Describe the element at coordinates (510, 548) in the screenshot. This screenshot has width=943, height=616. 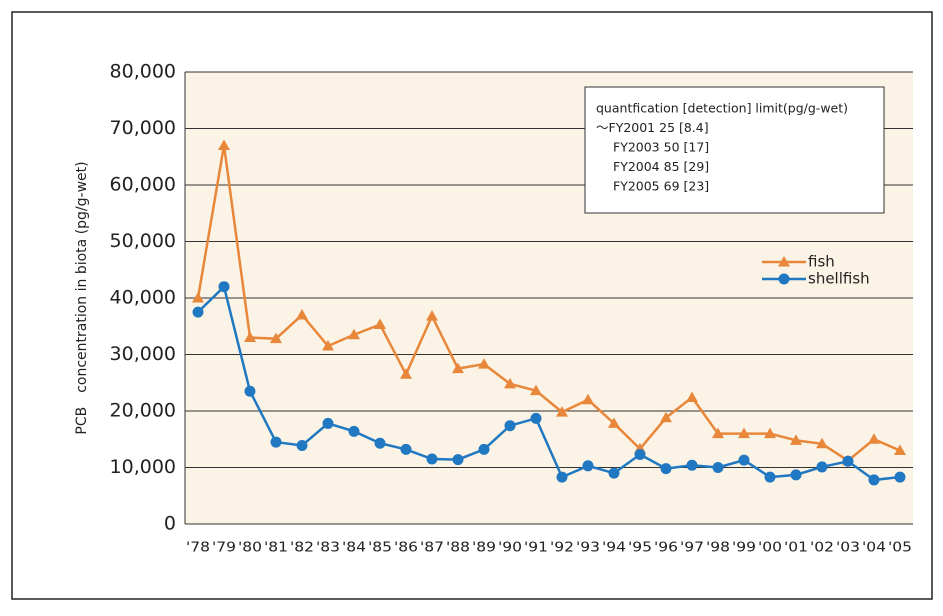
I see `x-tick-label: '90` at that location.